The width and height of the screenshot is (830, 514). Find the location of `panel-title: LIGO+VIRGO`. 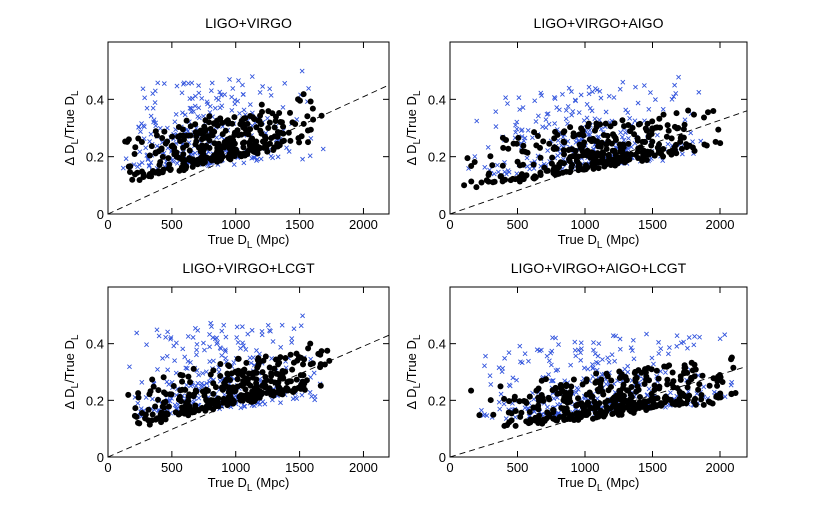

panel-title: LIGO+VIRGO is located at coordinates (248, 23).